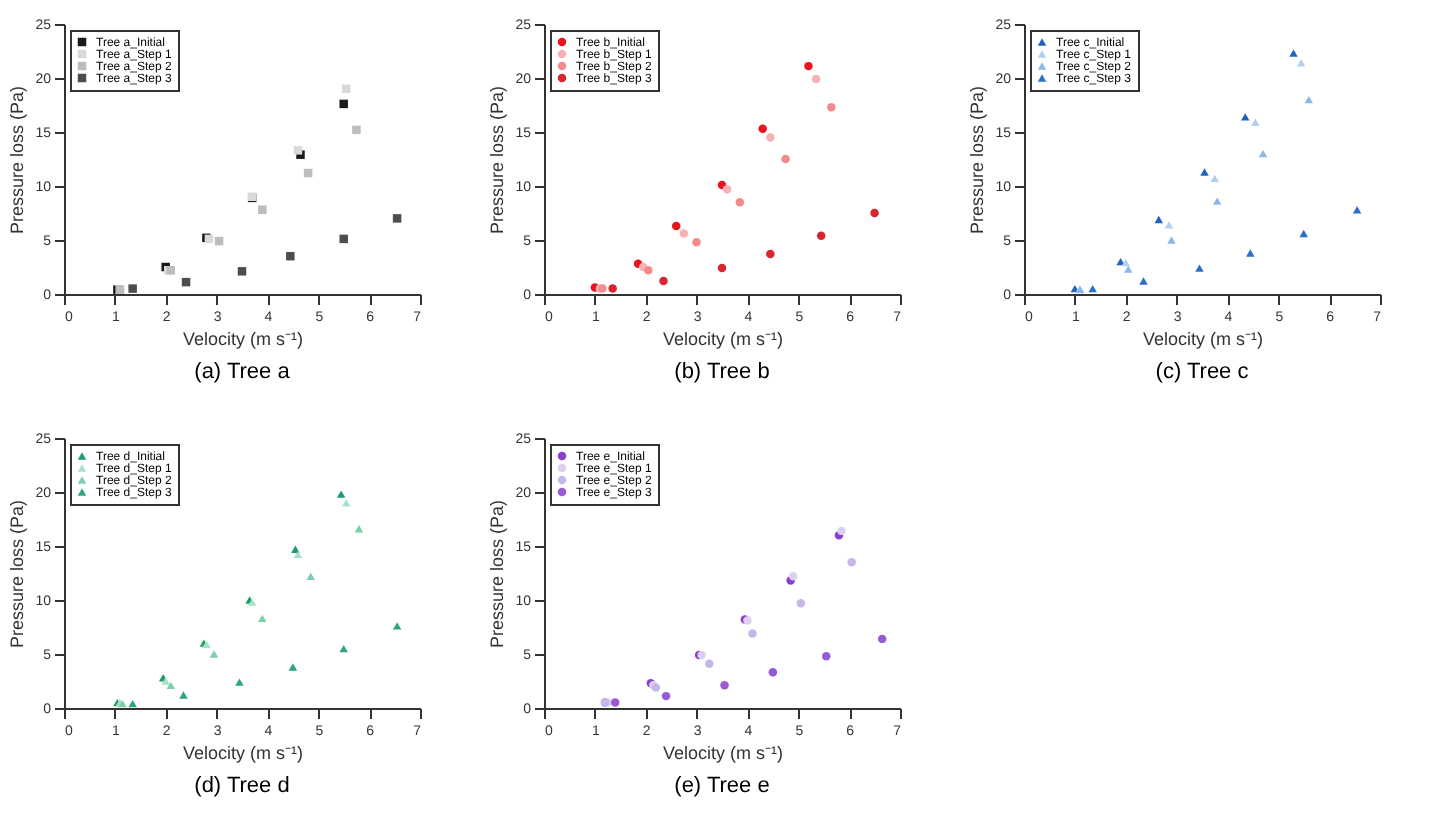 The width and height of the screenshot is (1442, 828). I want to click on text: (c) Tree c, so click(1202, 372).